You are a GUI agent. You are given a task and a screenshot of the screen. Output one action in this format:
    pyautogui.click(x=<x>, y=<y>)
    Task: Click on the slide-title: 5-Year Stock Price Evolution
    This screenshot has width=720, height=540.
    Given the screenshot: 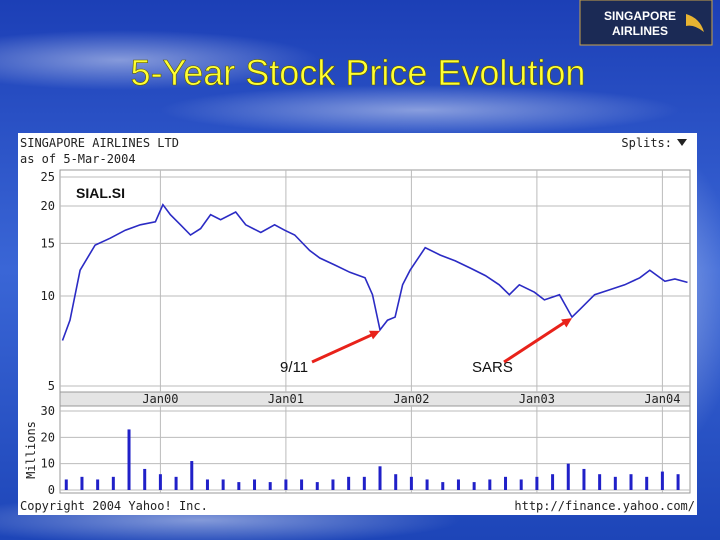 What is the action you would take?
    pyautogui.click(x=358, y=72)
    